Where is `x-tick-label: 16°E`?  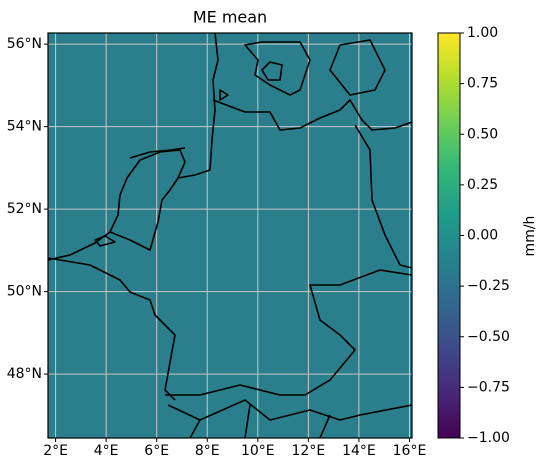
x-tick-label: 16°E is located at coordinates (410, 451).